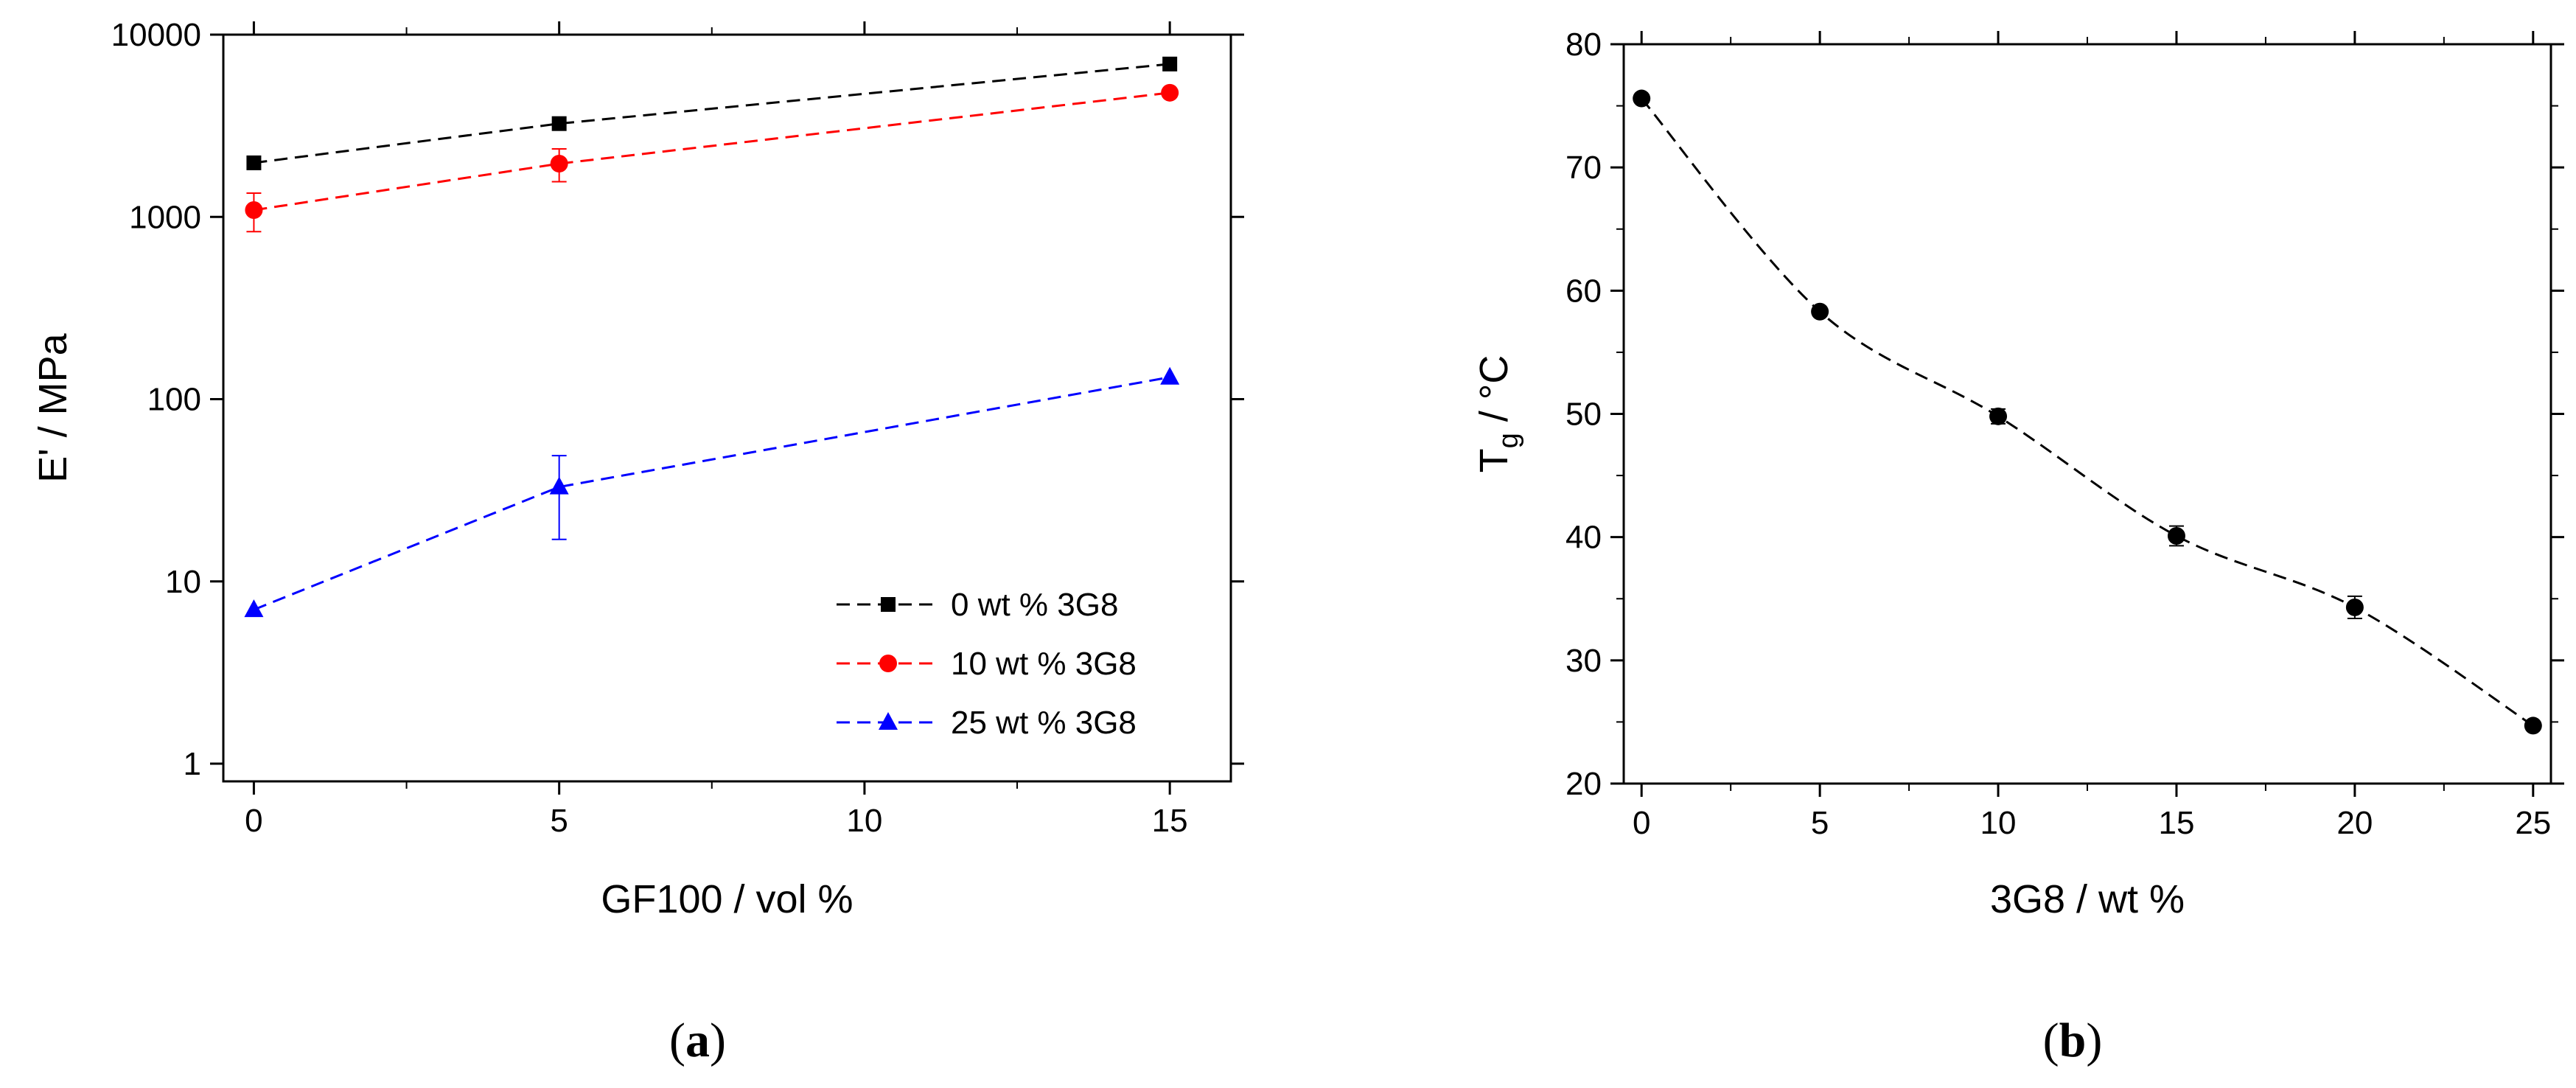 This screenshot has width=2576, height=1088. What do you see at coordinates (697, 1040) in the screenshot?
I see `panel-label-a: (a)` at bounding box center [697, 1040].